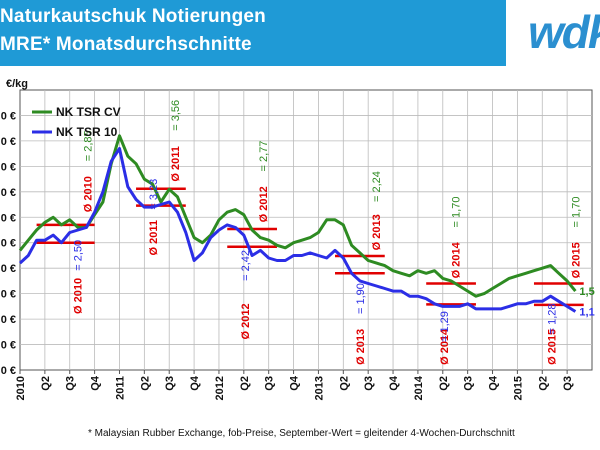 The image size is (600, 450). What do you see at coordinates (246, 265) in the screenshot?
I see `average-value-label: = 2,42` at bounding box center [246, 265].